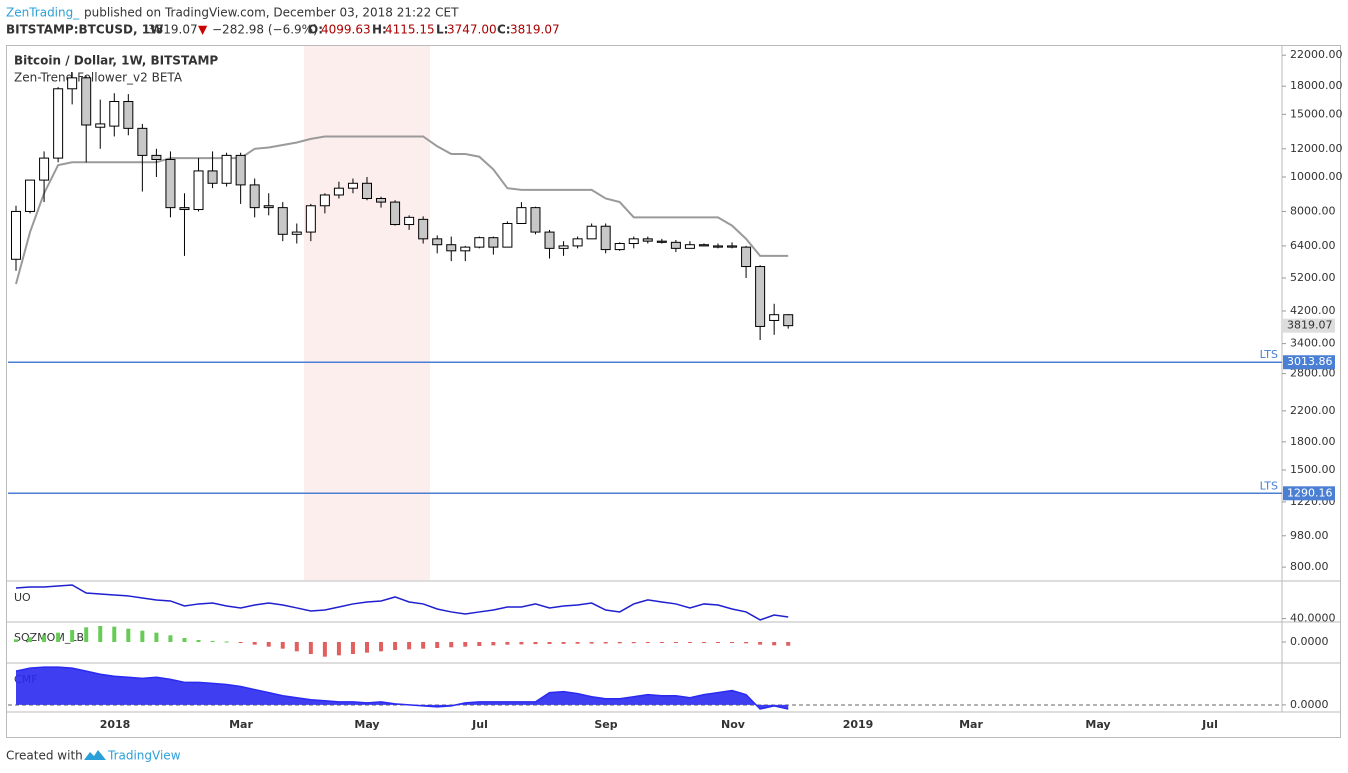  I want to click on open: 4099.63, so click(346, 30).